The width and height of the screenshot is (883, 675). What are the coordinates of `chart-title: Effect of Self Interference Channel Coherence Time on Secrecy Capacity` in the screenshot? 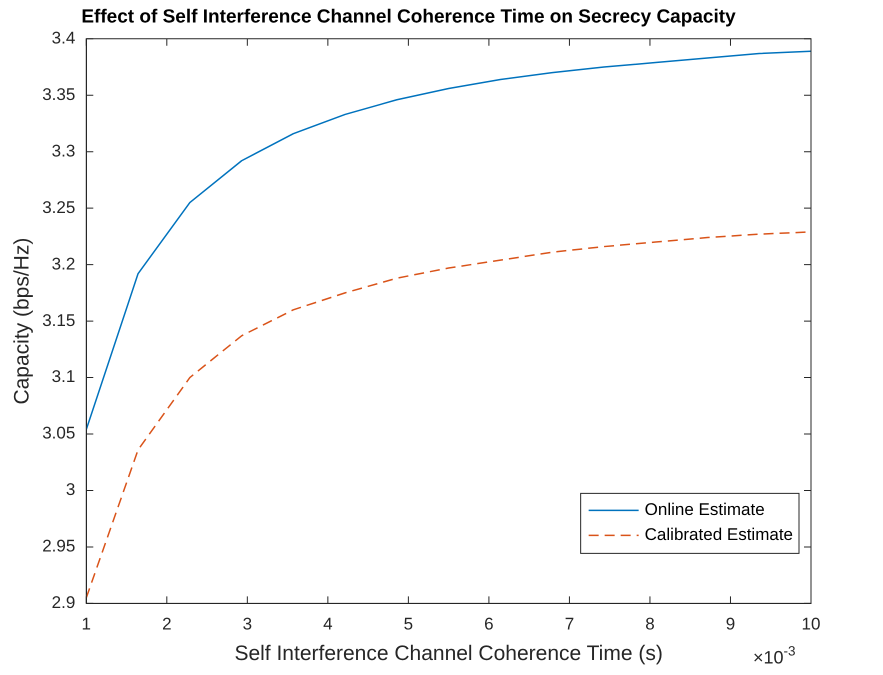 It's located at (408, 17).